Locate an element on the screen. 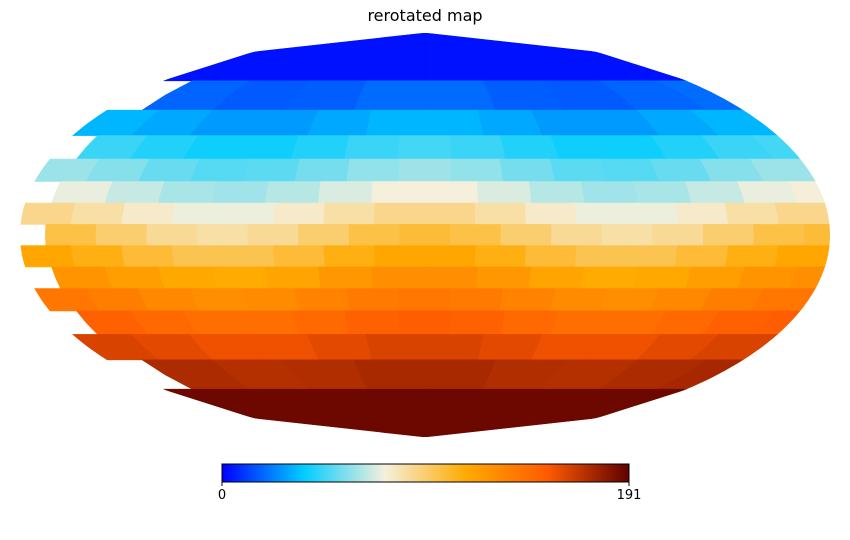 This screenshot has width=850, height=540. colorbar-label-min: 0 is located at coordinates (222, 495).